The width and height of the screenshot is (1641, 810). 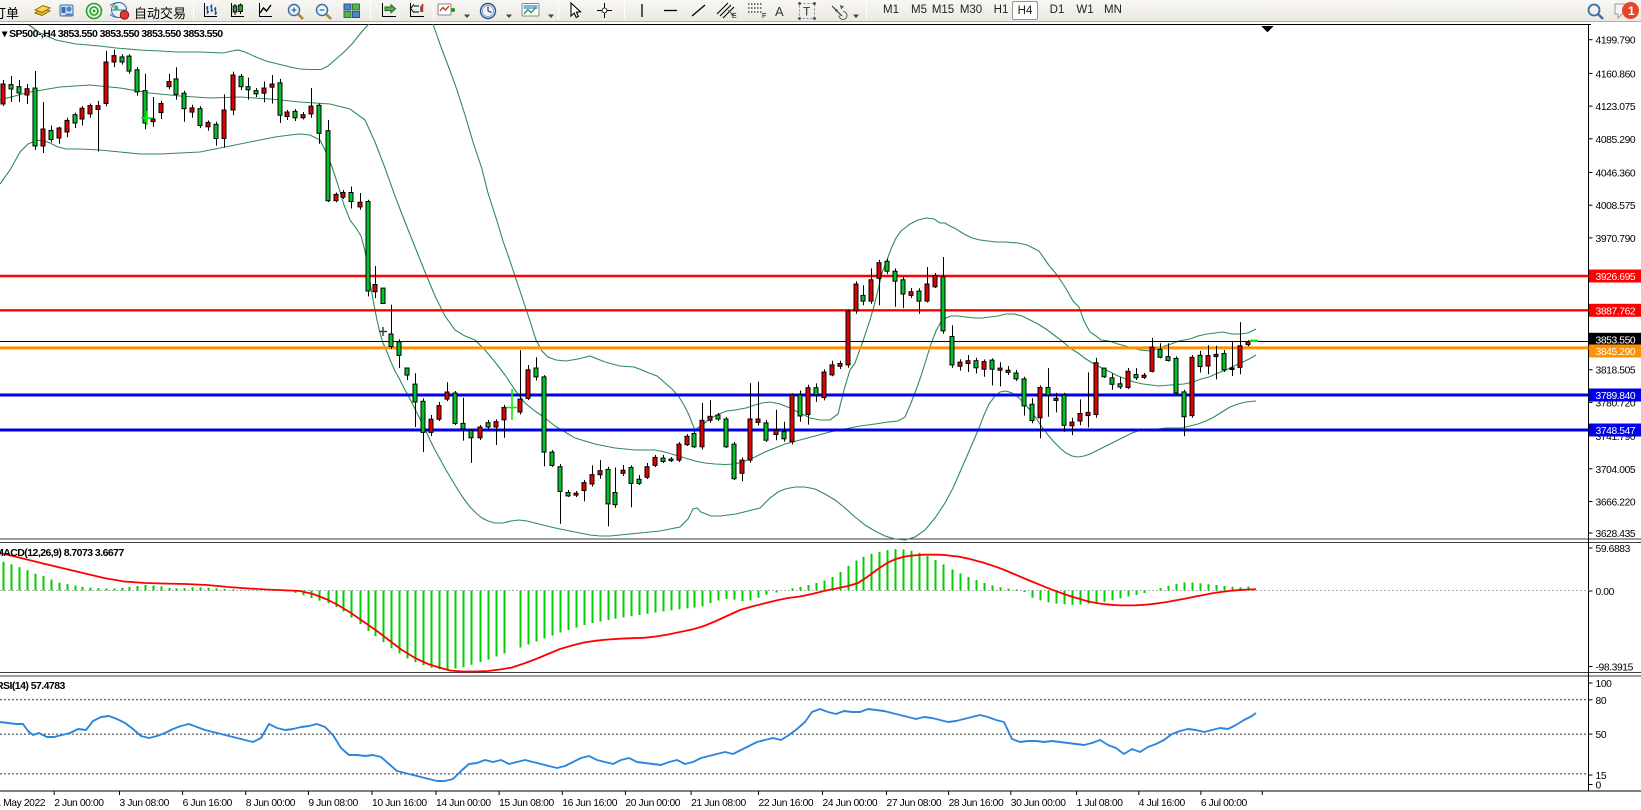 What do you see at coordinates (1616, 371) in the screenshot?
I see `svg-text: 3818.505` at bounding box center [1616, 371].